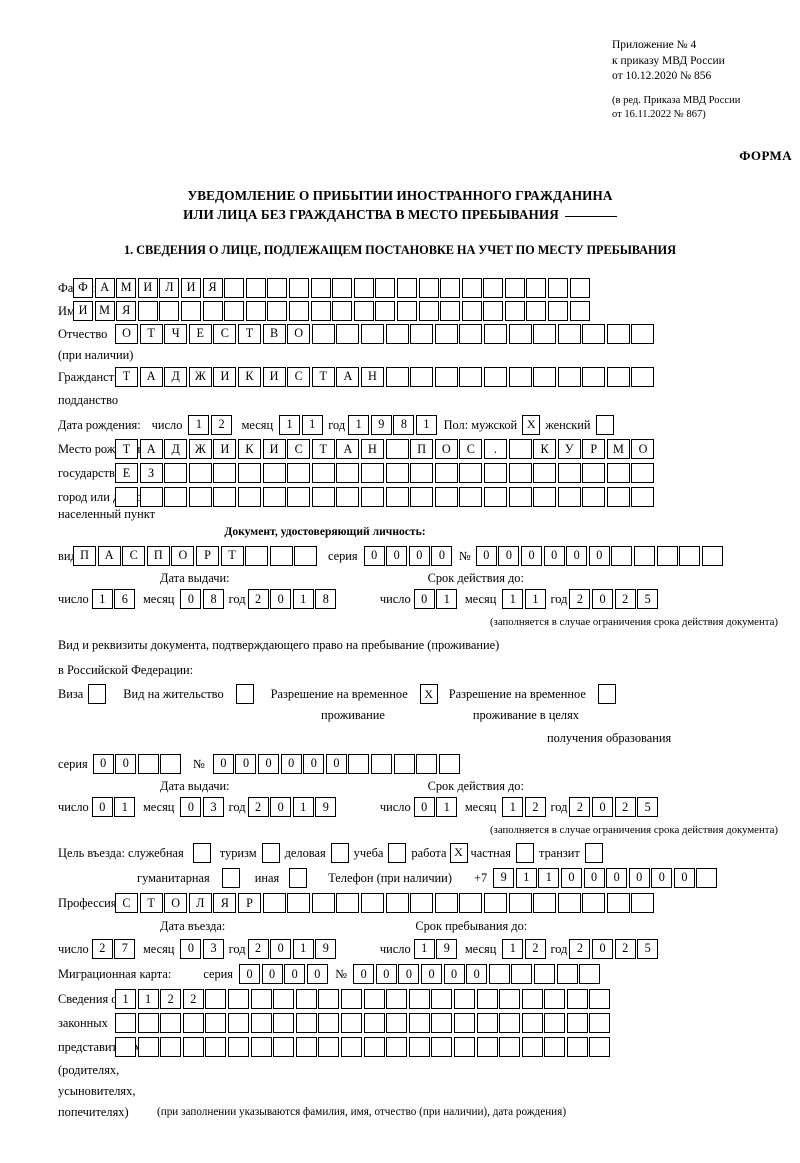 The image size is (800, 1163). Describe the element at coordinates (531, 424) in the screenshot. I see `sex-male-checkbox: X` at that location.